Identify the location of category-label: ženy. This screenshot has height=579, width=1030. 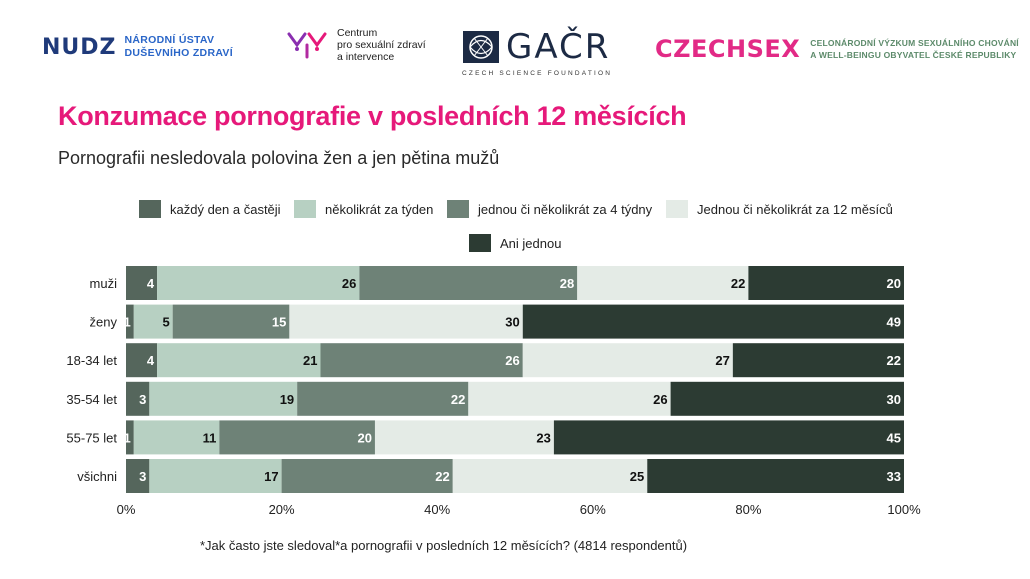
(104, 322).